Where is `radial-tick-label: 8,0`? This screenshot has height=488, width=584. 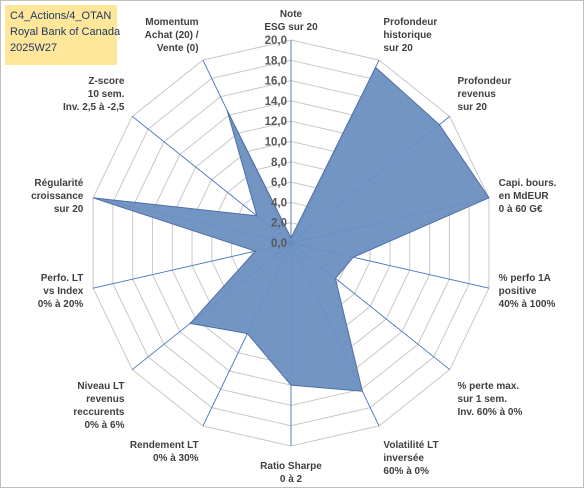 radial-tick-label: 8,0 is located at coordinates (279, 163).